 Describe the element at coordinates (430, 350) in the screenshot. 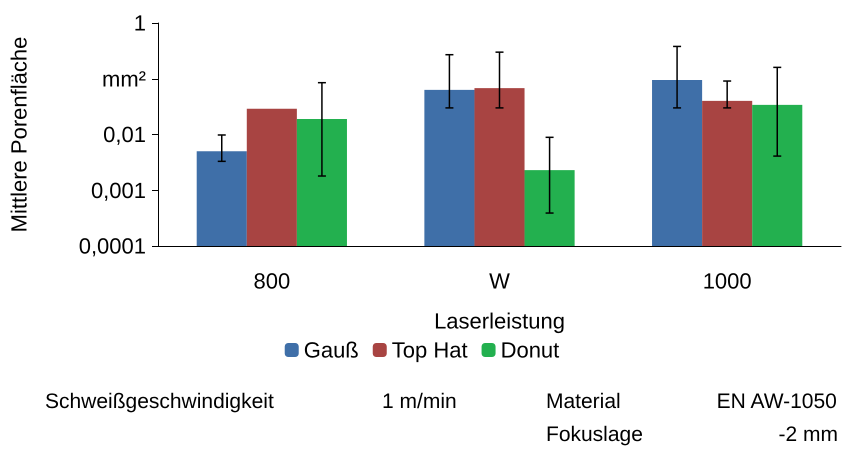

I see `legend-label: Top Hat` at that location.